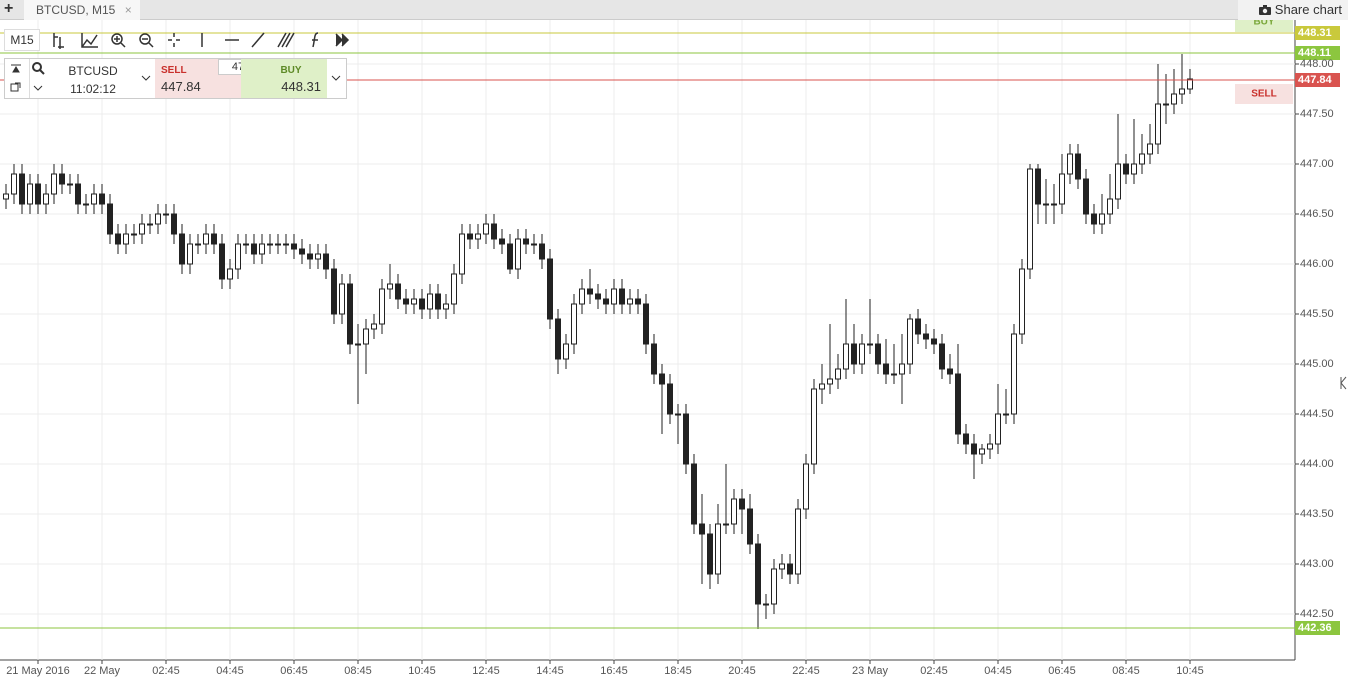 Image resolution: width=1348 pixels, height=683 pixels. I want to click on fib, so click(315, 40).